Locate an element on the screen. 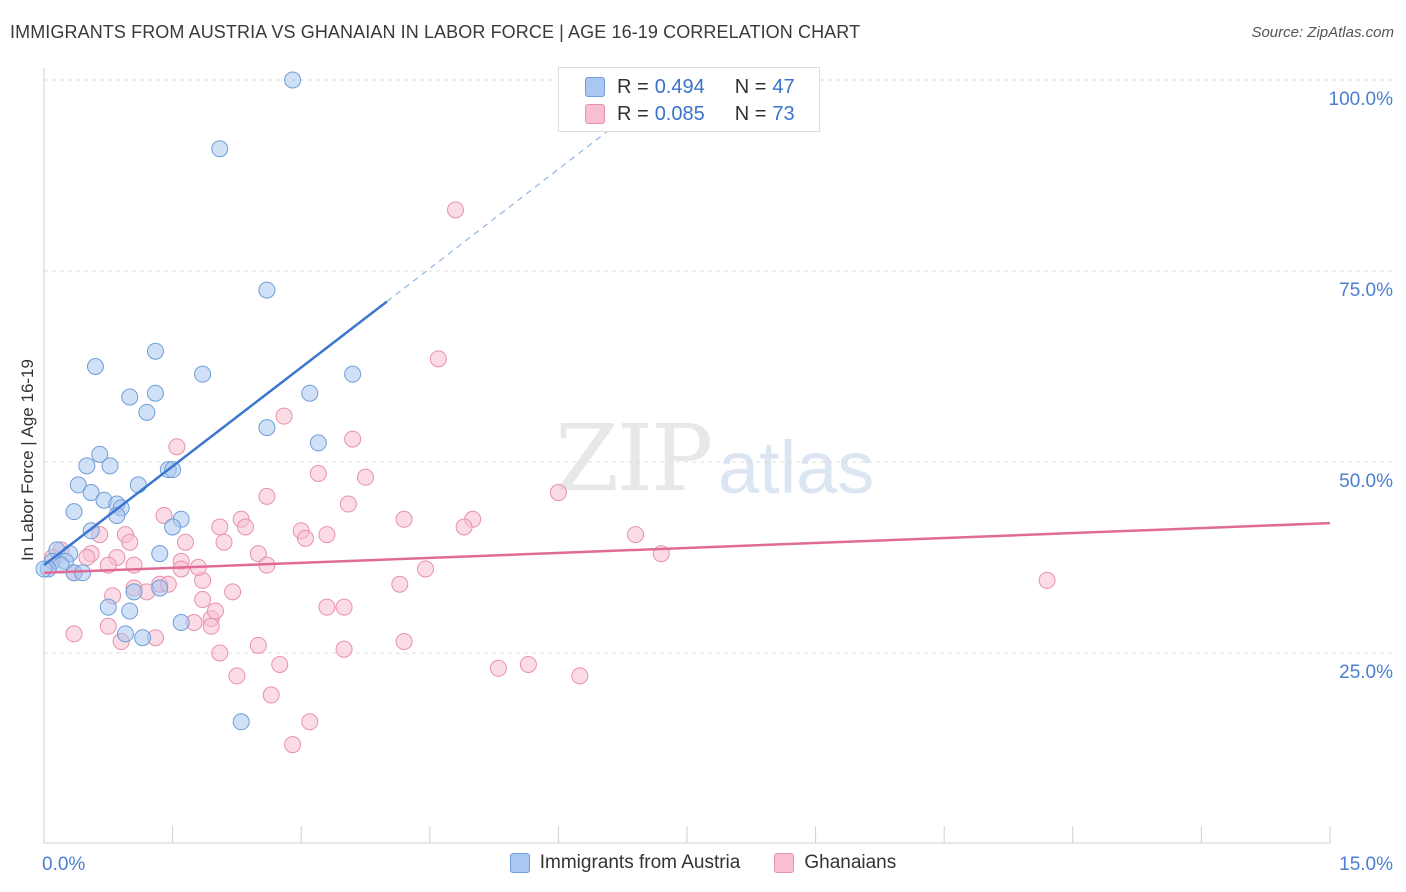  legend-item-austria: Immigrants from Austria is located at coordinates (625, 863).